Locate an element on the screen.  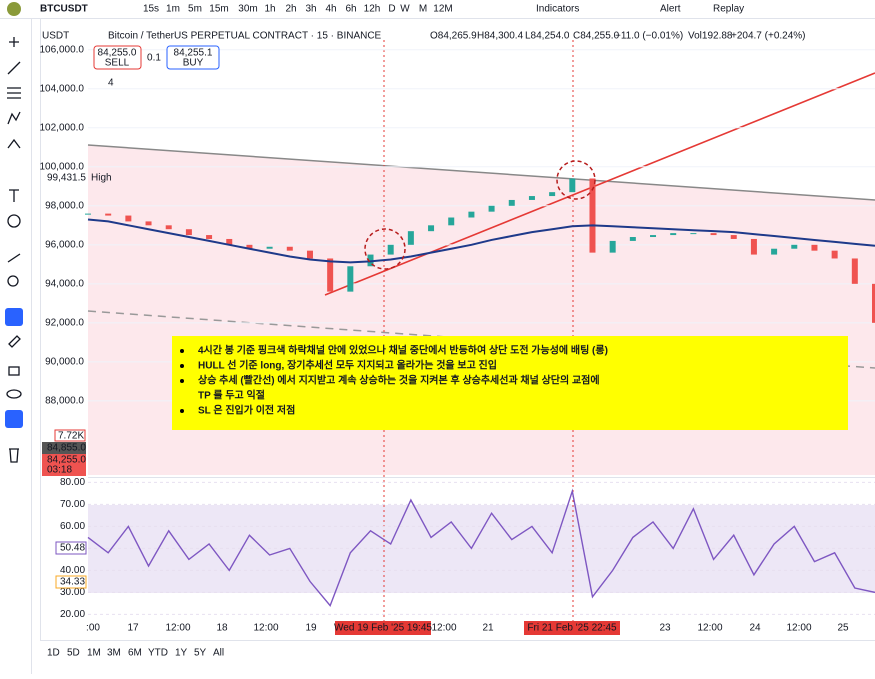
interval: 12M is located at coordinates (442, 9).